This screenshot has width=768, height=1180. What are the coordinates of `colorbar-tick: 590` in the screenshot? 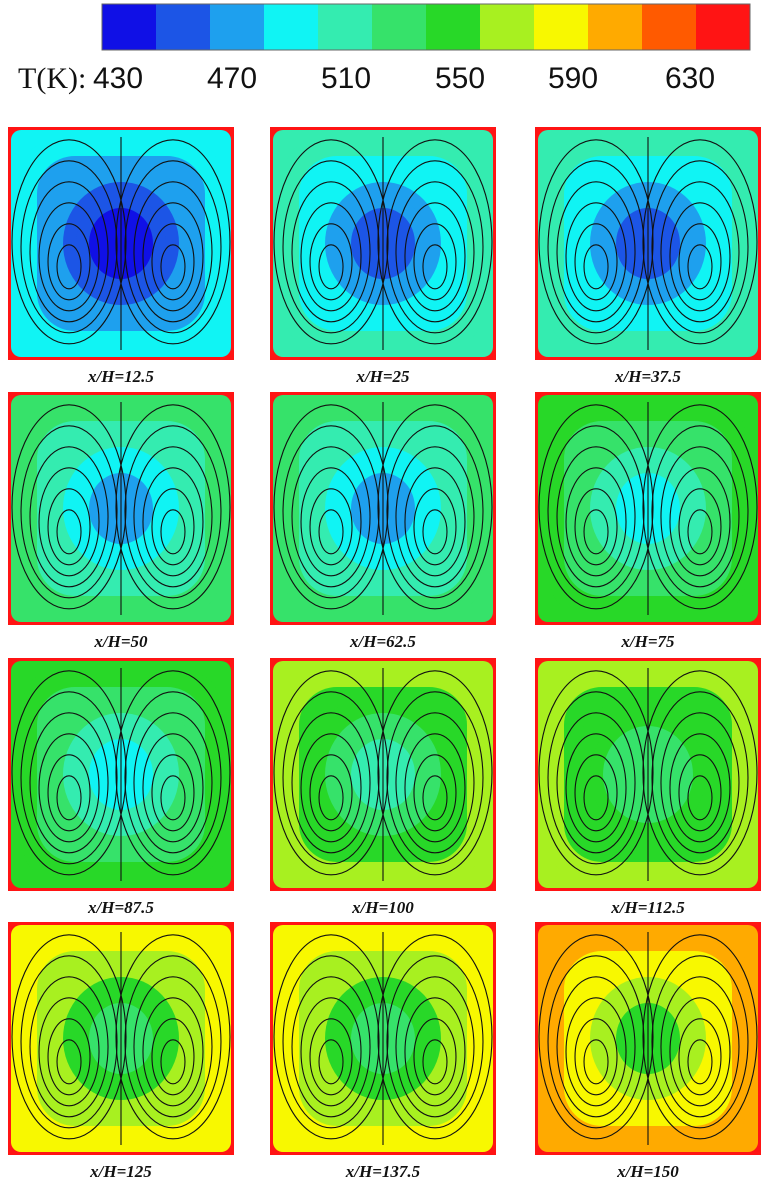 It's located at (573, 78).